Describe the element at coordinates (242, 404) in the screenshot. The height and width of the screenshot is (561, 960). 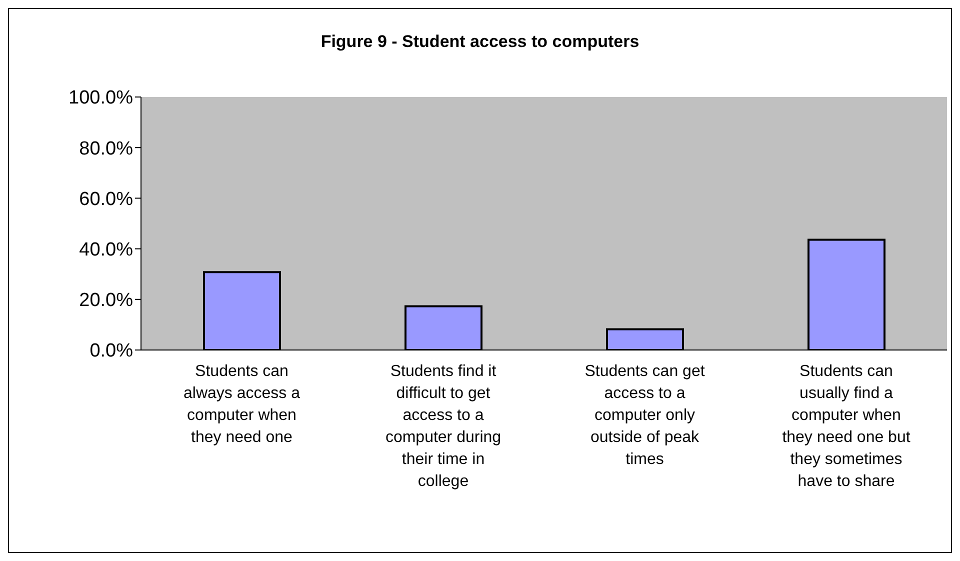
I see `x-tick-label: Students can always access a computer when they need one` at that location.